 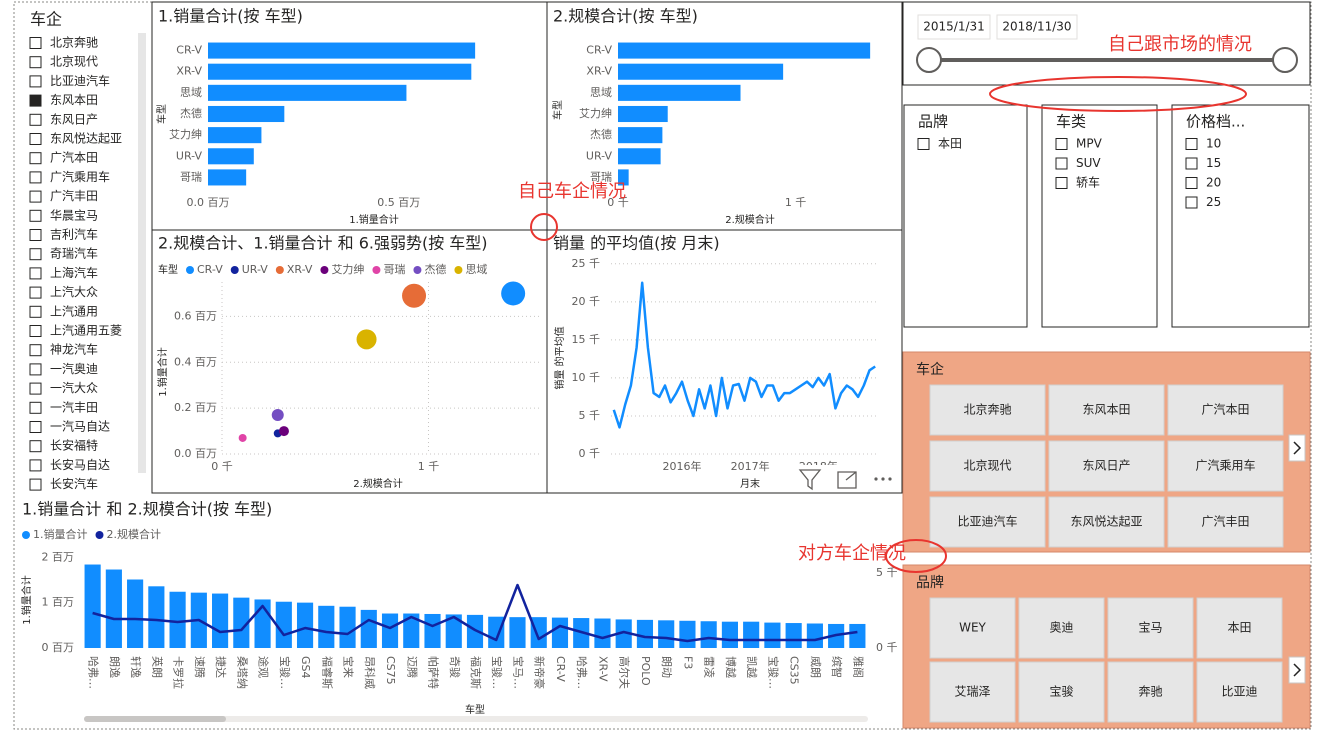 I want to click on tile-label: 比亚迪, so click(x=1239, y=692).